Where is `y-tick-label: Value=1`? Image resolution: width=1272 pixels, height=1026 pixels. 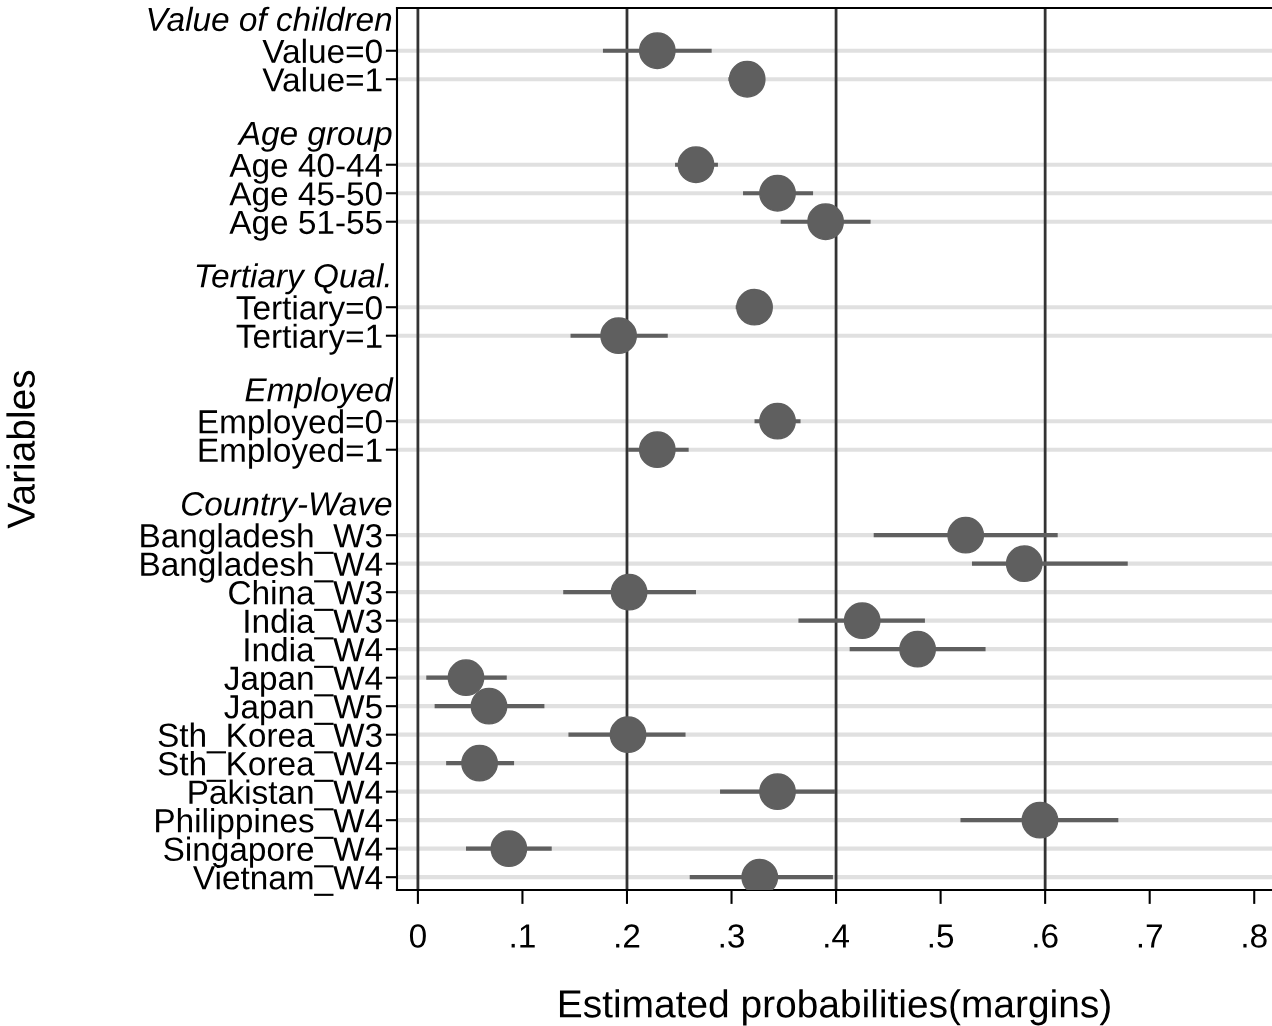
y-tick-label: Value=1 is located at coordinates (322, 79).